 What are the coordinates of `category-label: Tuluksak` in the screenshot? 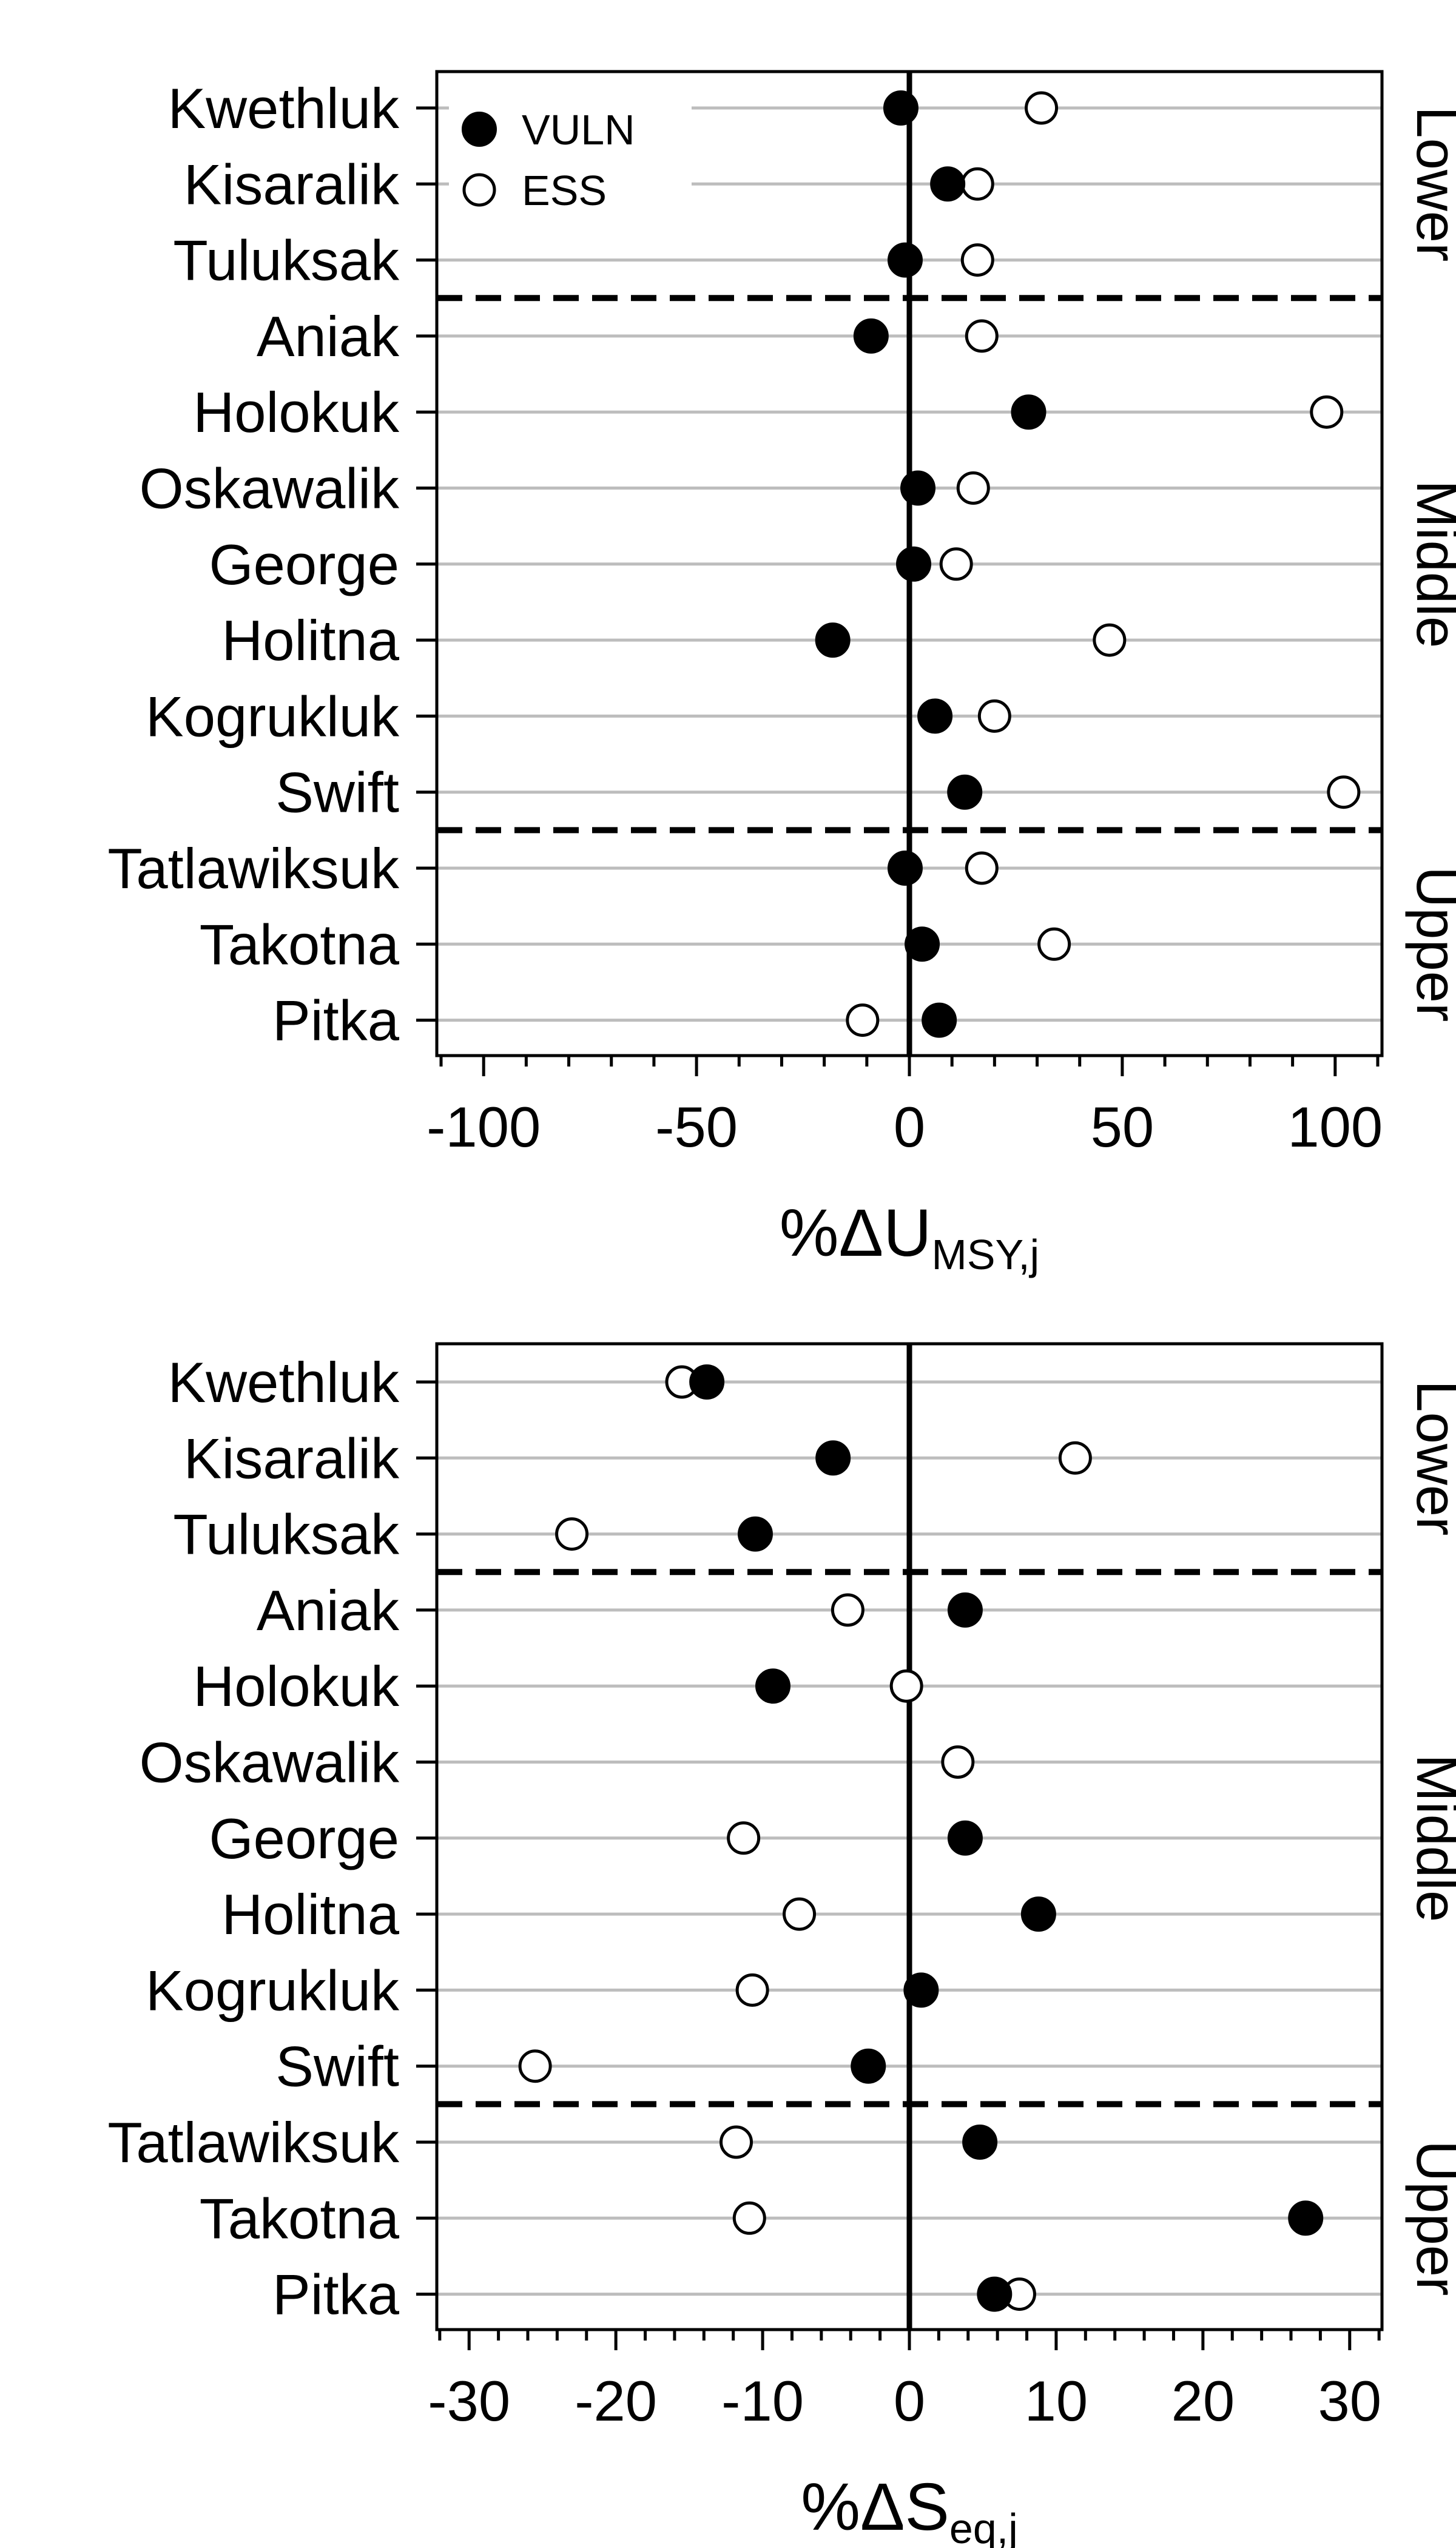 It's located at (286, 260).